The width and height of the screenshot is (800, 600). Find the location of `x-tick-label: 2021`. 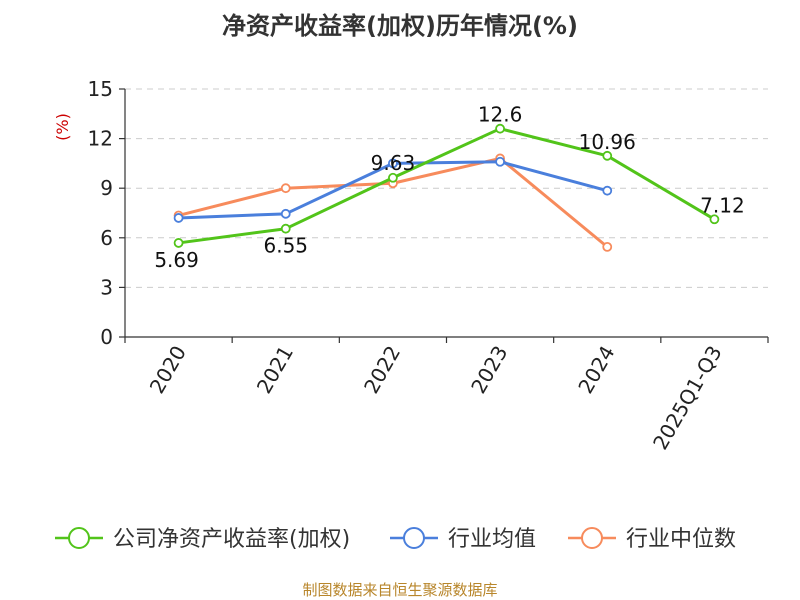

x-tick-label: 2021 is located at coordinates (275, 370).